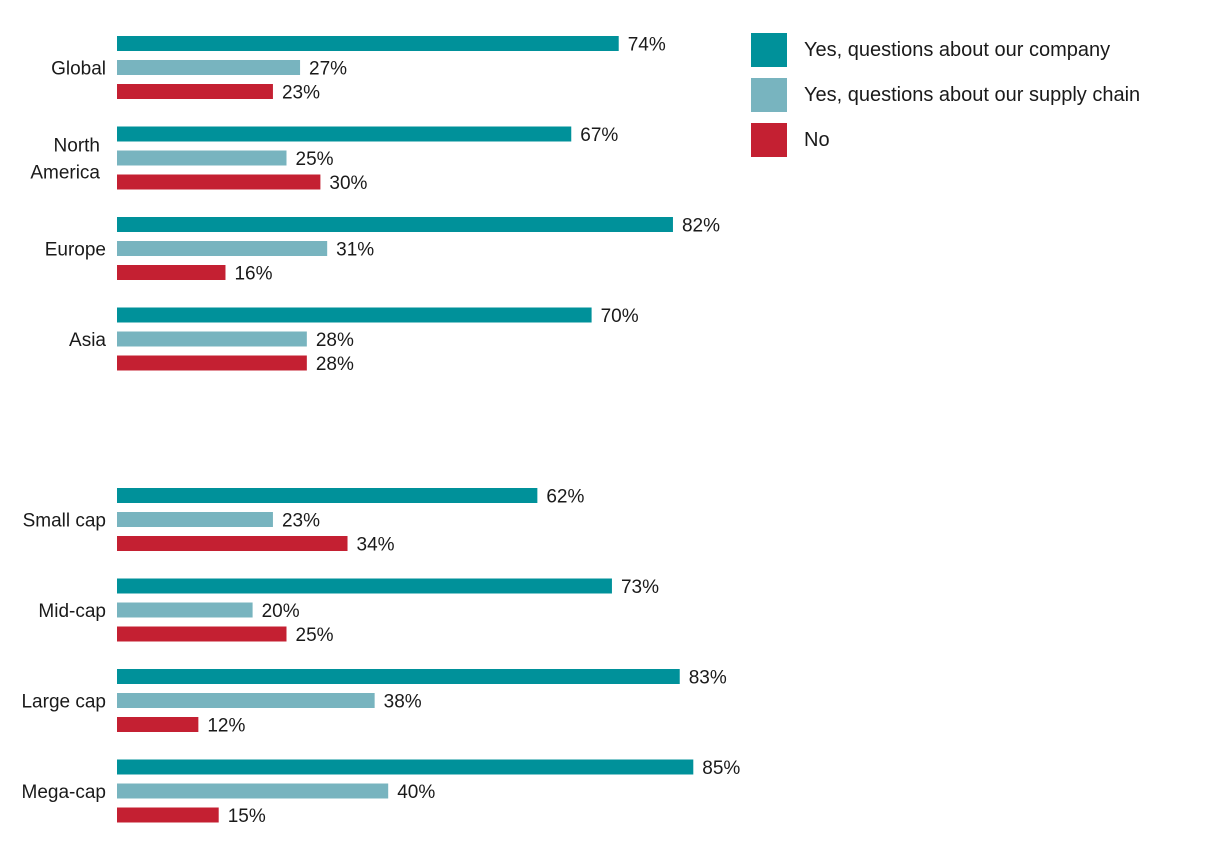 The image size is (1213, 854). What do you see at coordinates (219, 182) in the screenshot?
I see `bar-north-america-no` at bounding box center [219, 182].